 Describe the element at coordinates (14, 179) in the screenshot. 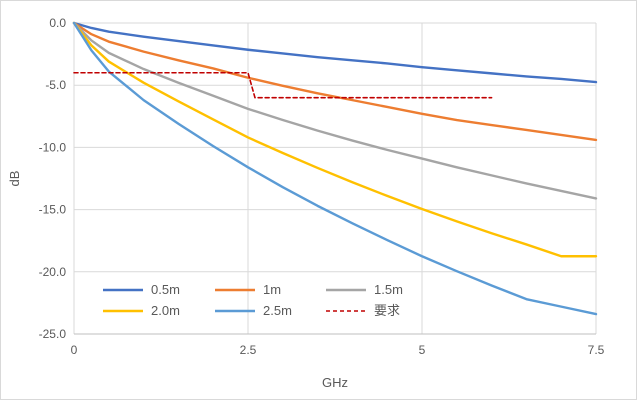

I see `y-axis-title: dB` at that location.